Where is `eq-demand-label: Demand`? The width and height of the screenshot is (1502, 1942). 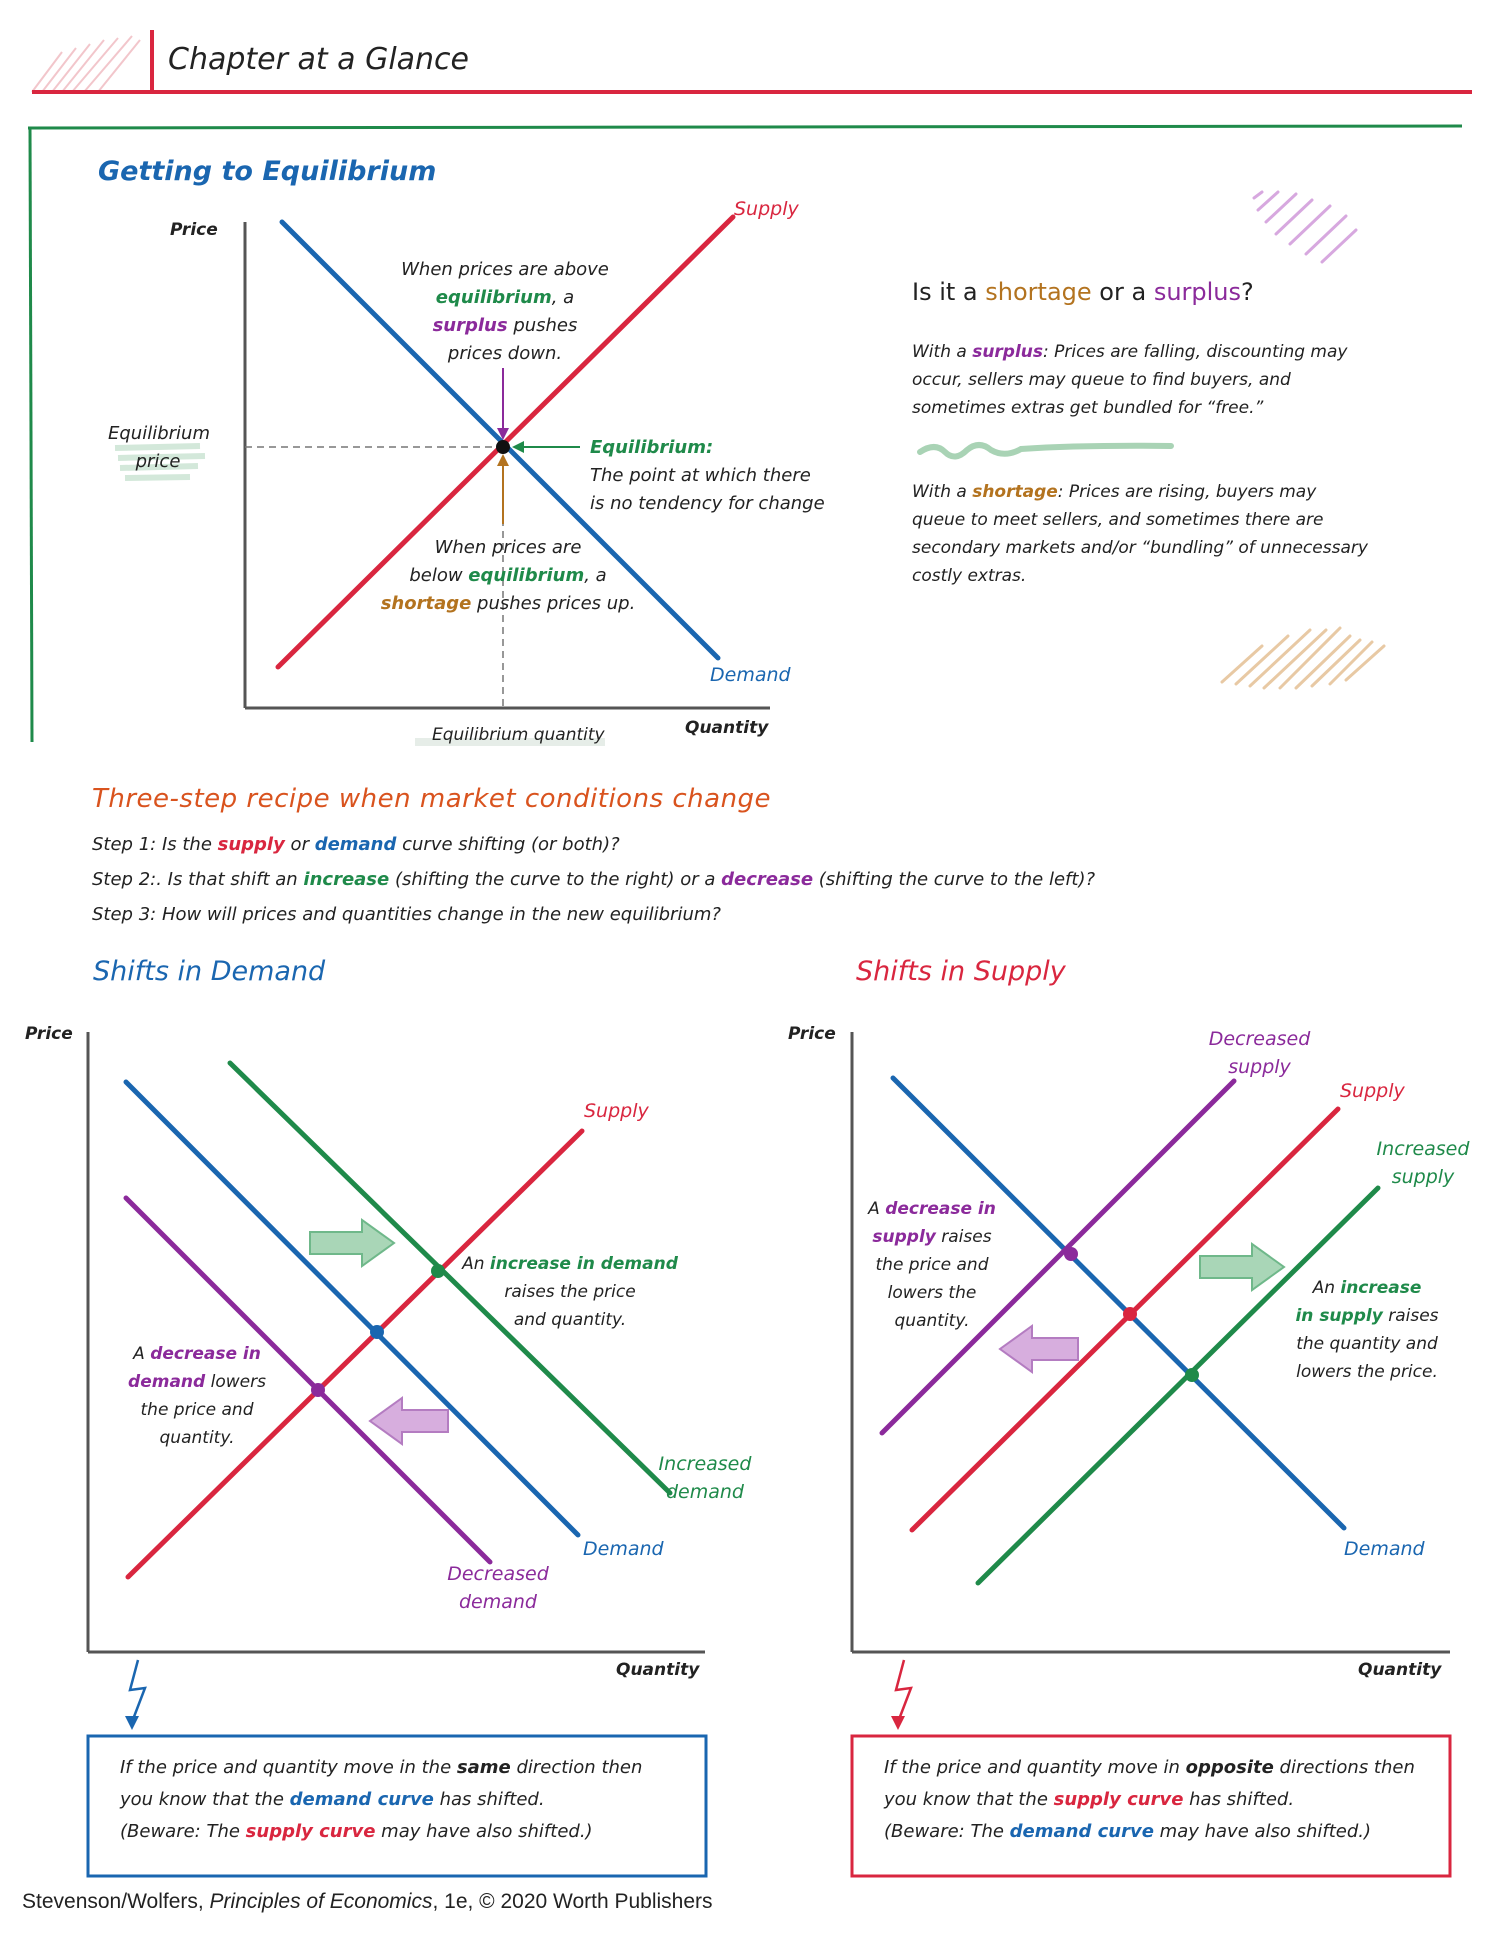
eq-demand-label: Demand is located at coordinates (750, 675).